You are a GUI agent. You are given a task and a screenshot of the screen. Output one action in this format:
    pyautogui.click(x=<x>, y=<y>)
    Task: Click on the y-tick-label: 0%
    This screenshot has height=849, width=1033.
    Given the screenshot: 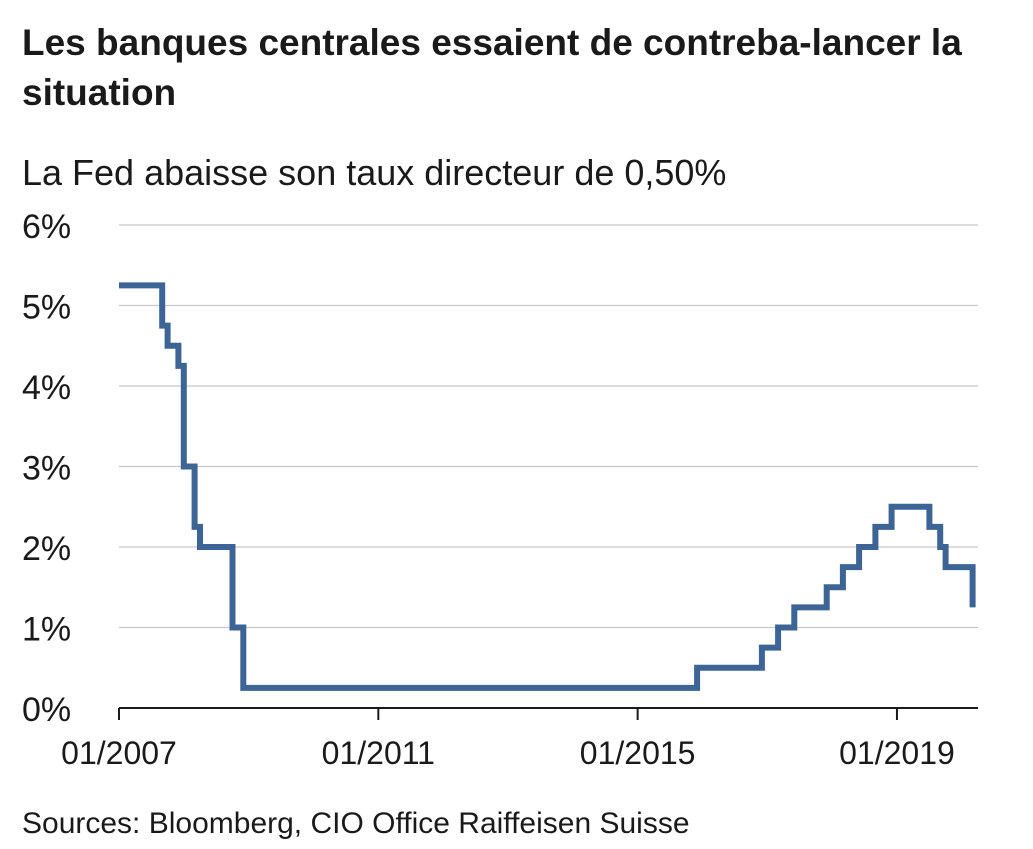 What is the action you would take?
    pyautogui.click(x=46, y=710)
    